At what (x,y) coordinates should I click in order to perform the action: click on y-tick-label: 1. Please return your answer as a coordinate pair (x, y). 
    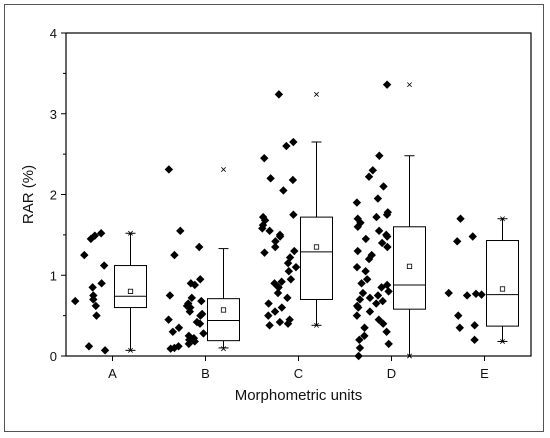
    Looking at the image, I should click on (53, 275).